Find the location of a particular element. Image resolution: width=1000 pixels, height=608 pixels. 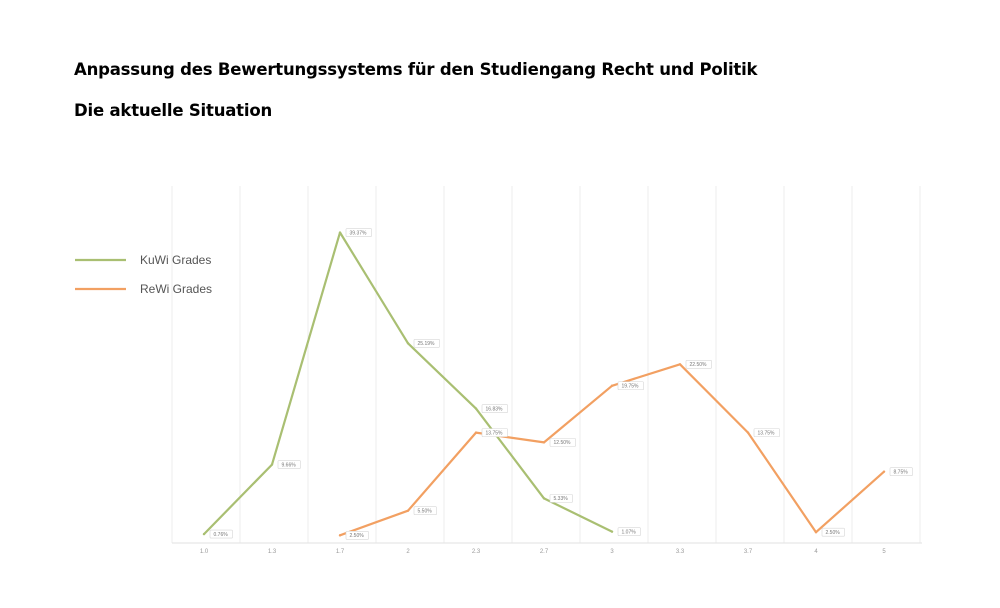

x-tick-label: 3 is located at coordinates (612, 552).